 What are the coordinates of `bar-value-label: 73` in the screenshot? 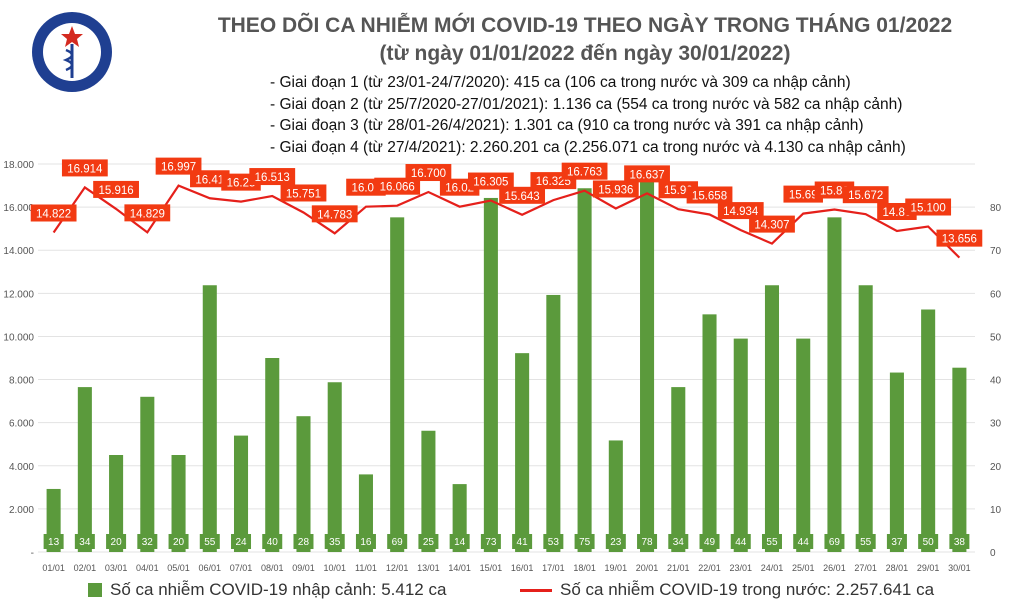 It's located at (491, 542).